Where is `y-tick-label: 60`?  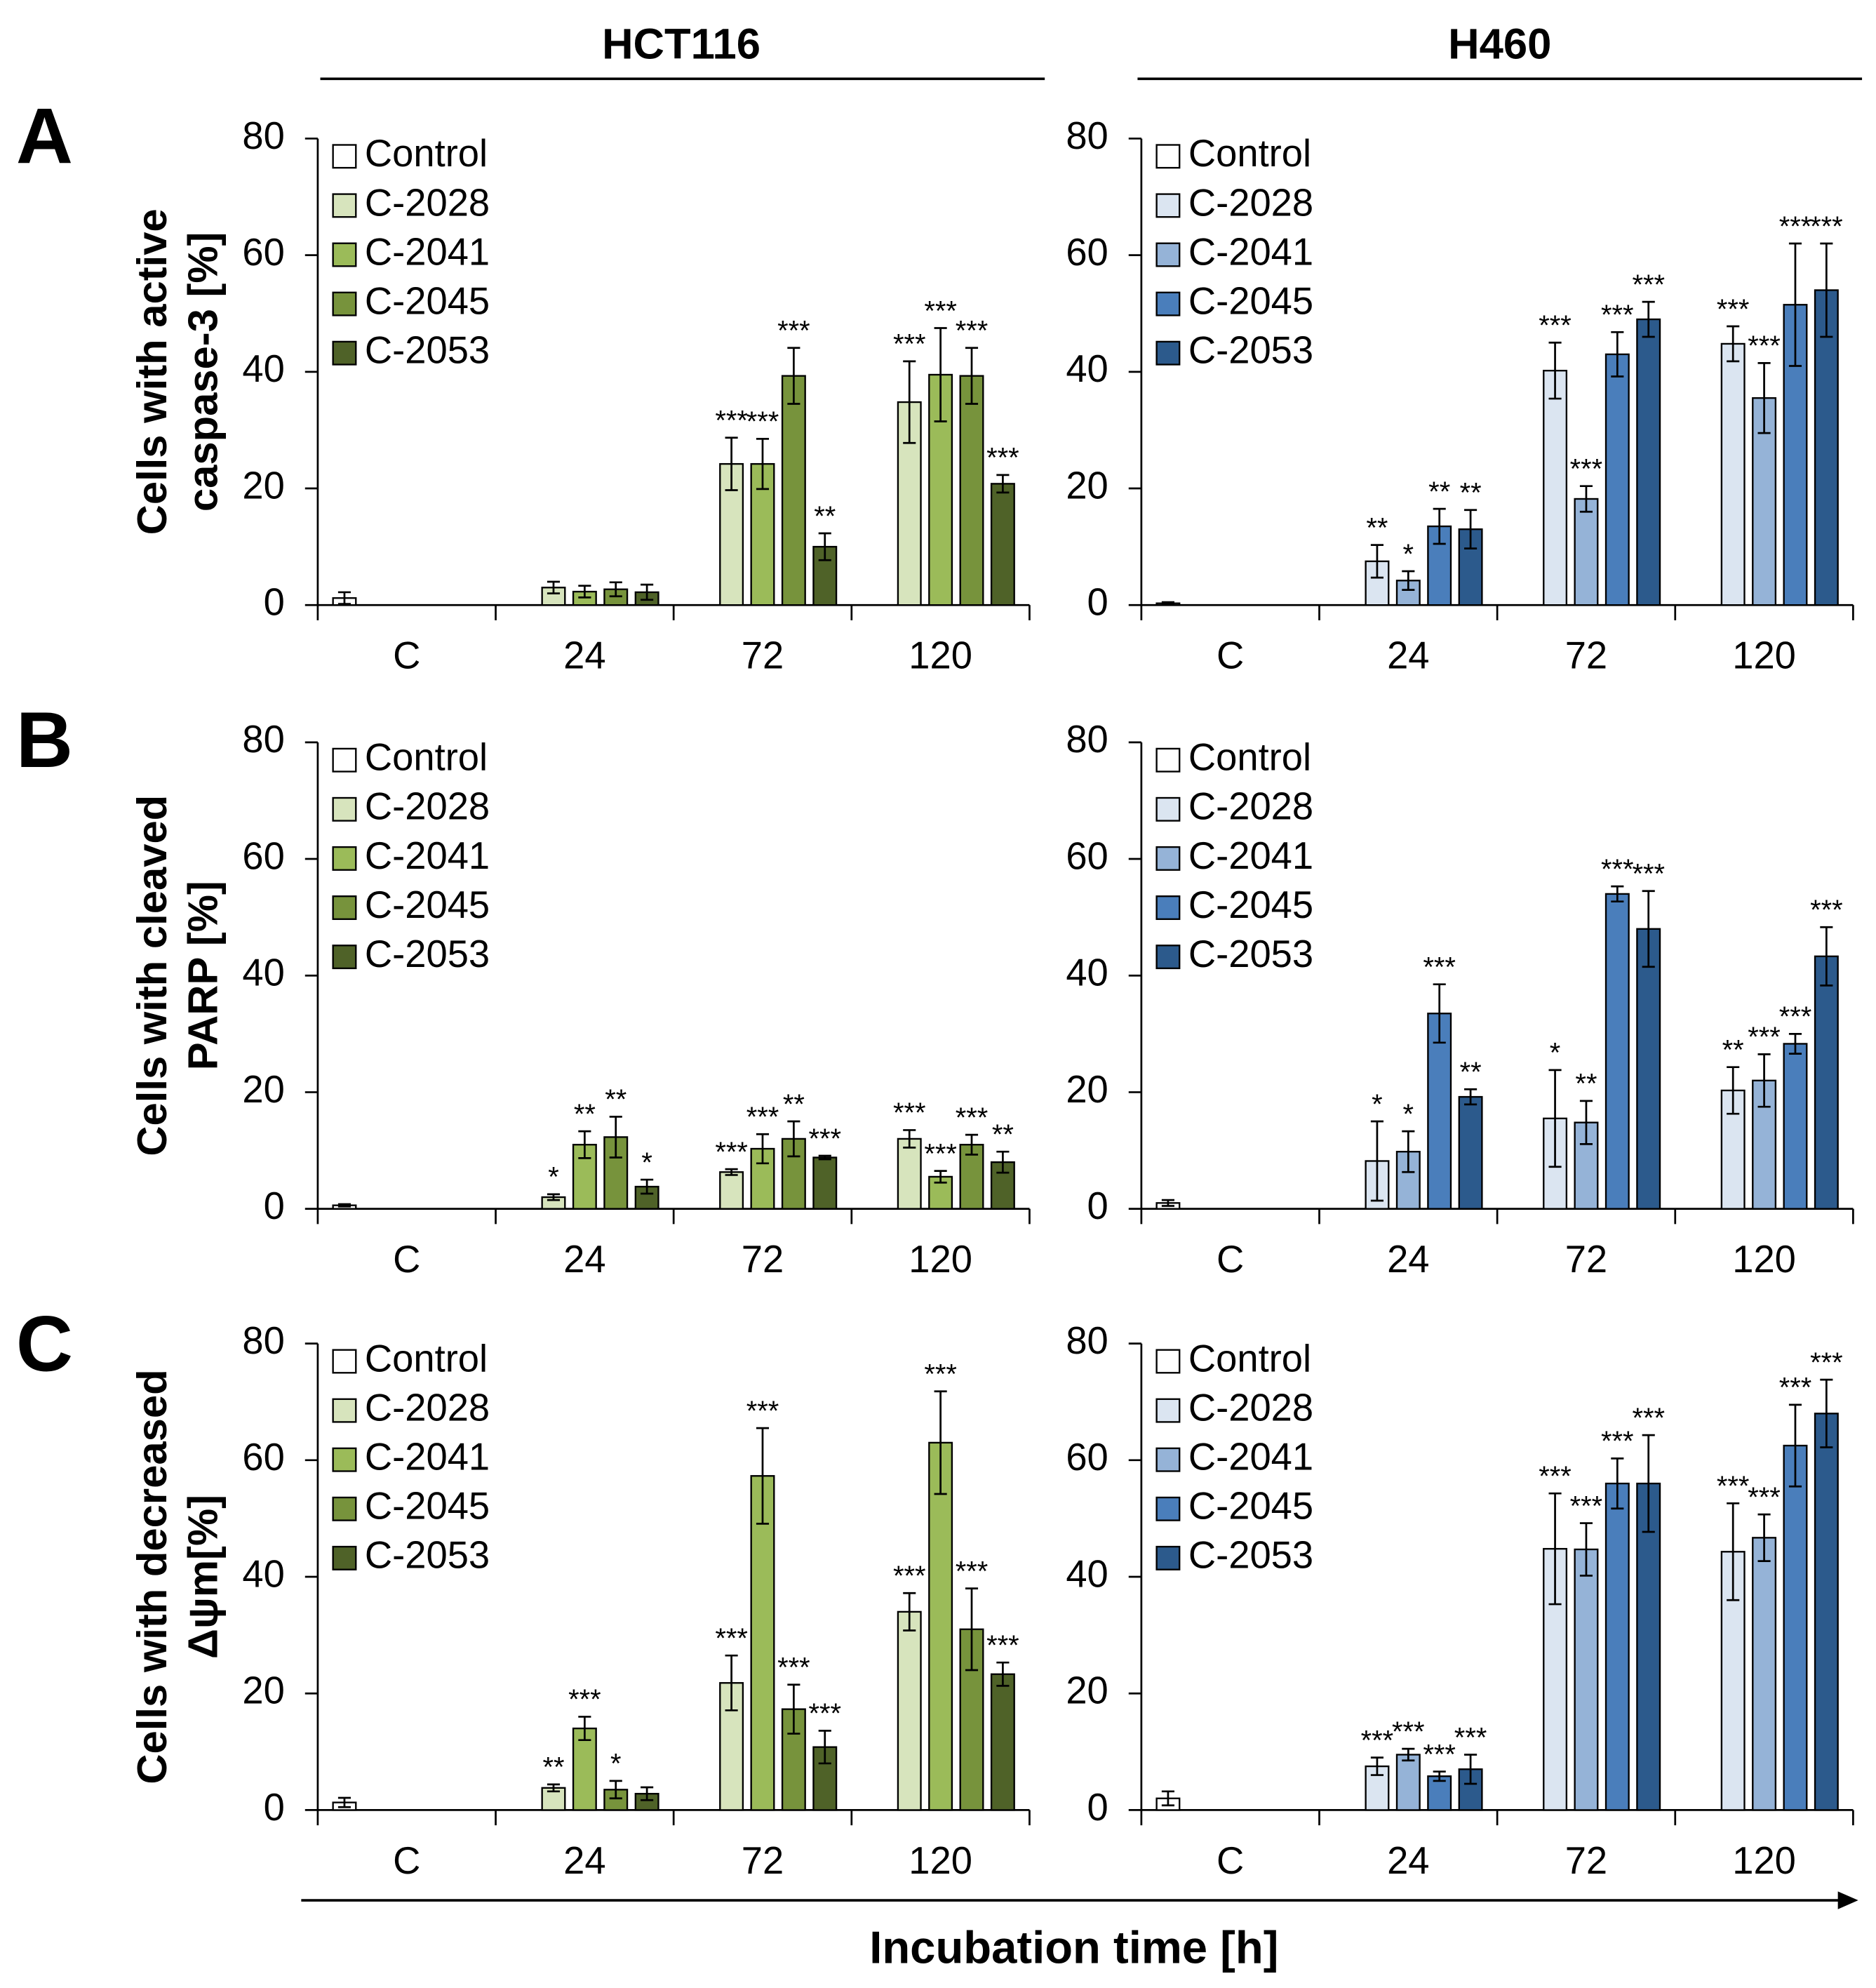 y-tick-label: 60 is located at coordinates (1087, 252).